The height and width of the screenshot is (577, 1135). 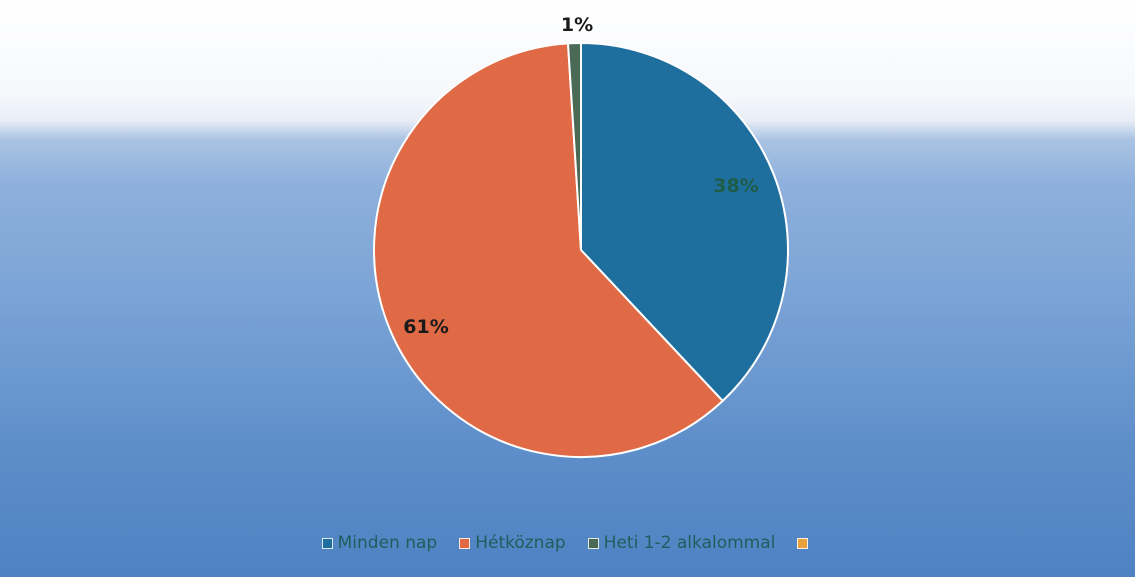 What do you see at coordinates (735, 186) in the screenshot?
I see `slice-label-1: 38%` at bounding box center [735, 186].